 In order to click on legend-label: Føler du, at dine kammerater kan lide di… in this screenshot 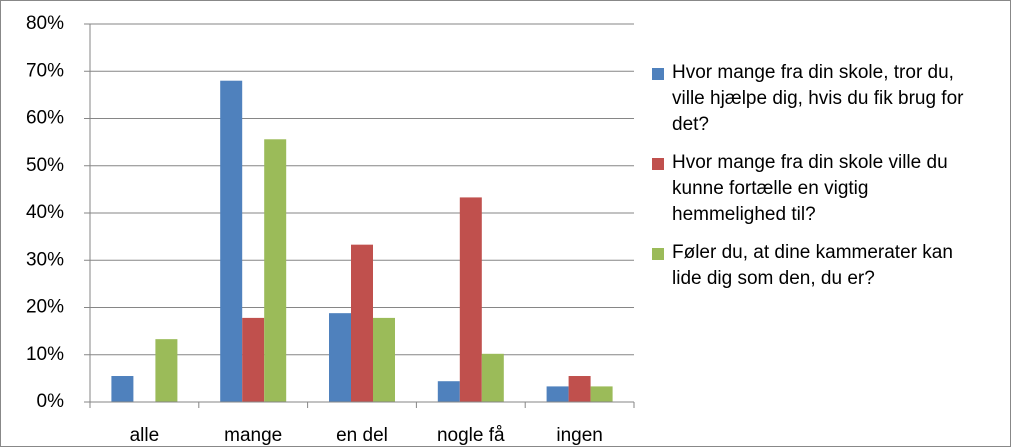, I will do `click(812, 265)`.